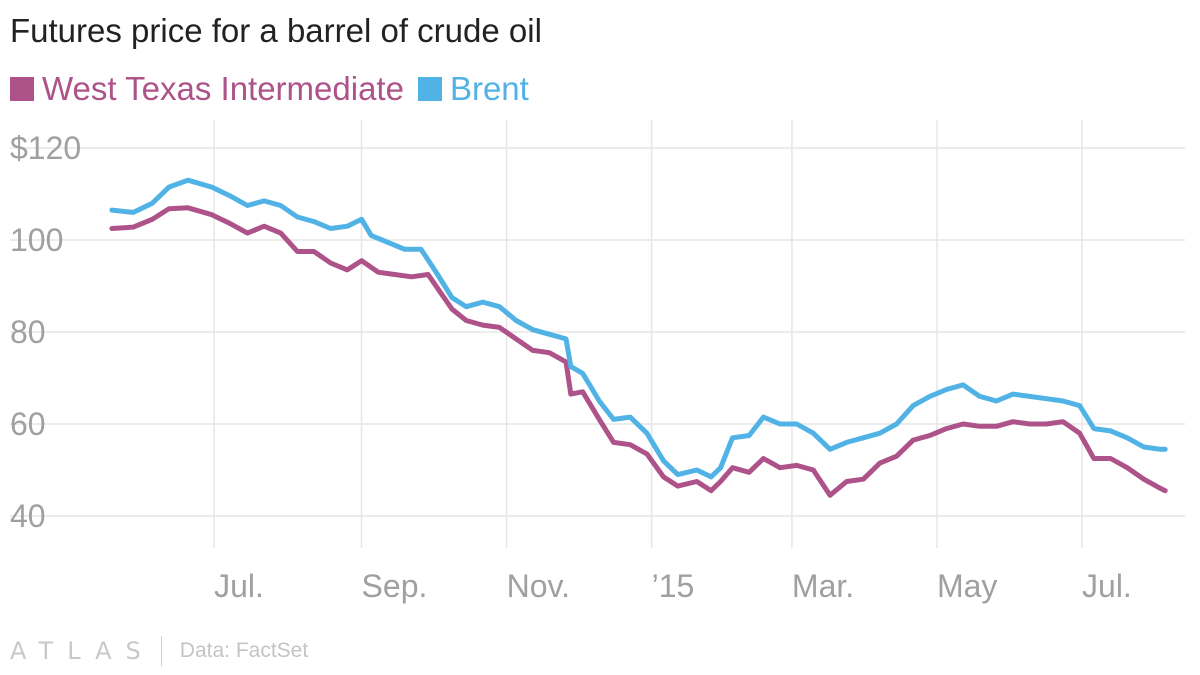 The image size is (1200, 675). I want to click on legend-swatch-brent, so click(429, 89).